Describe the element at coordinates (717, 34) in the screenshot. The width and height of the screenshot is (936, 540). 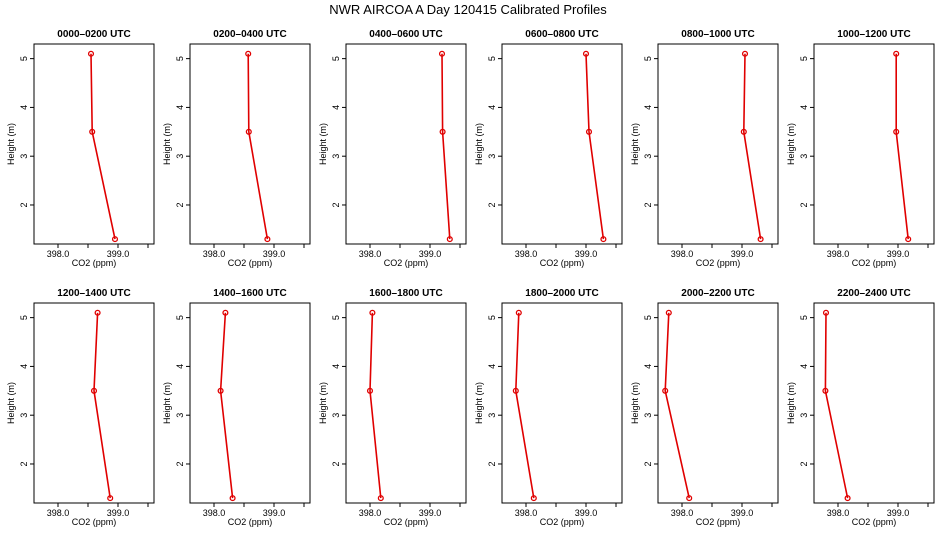
I see `panel-title: 0800–1000 UTC` at that location.